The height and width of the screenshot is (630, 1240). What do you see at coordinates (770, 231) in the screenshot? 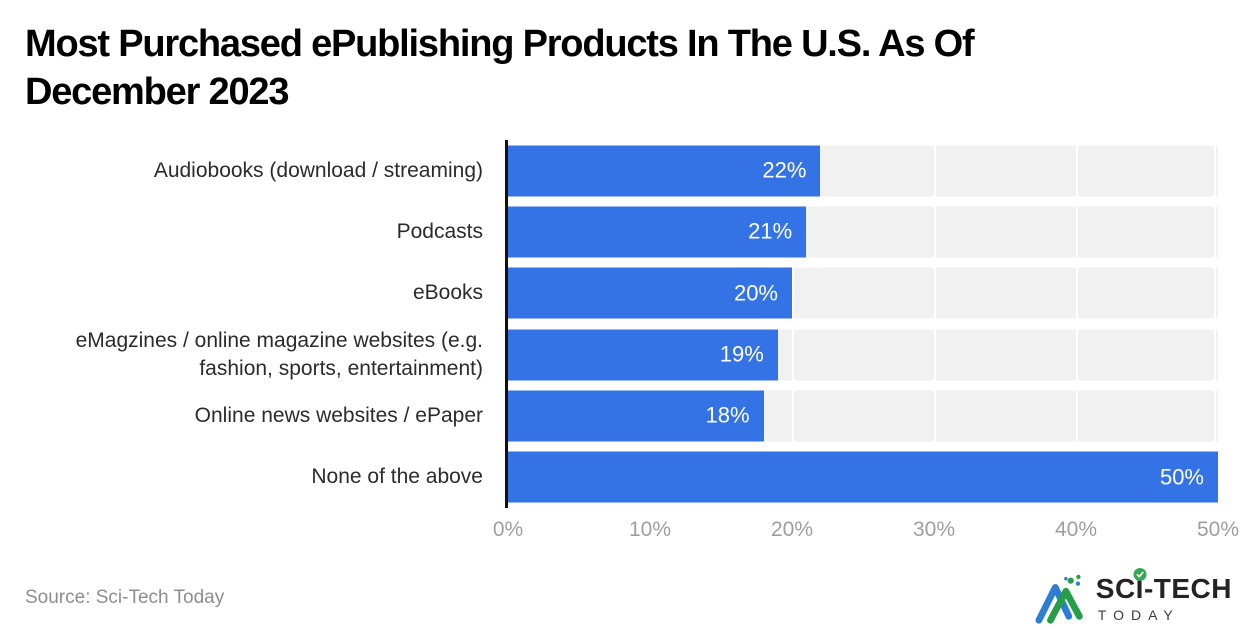
I see `bar-value-label: 21%` at bounding box center [770, 231].